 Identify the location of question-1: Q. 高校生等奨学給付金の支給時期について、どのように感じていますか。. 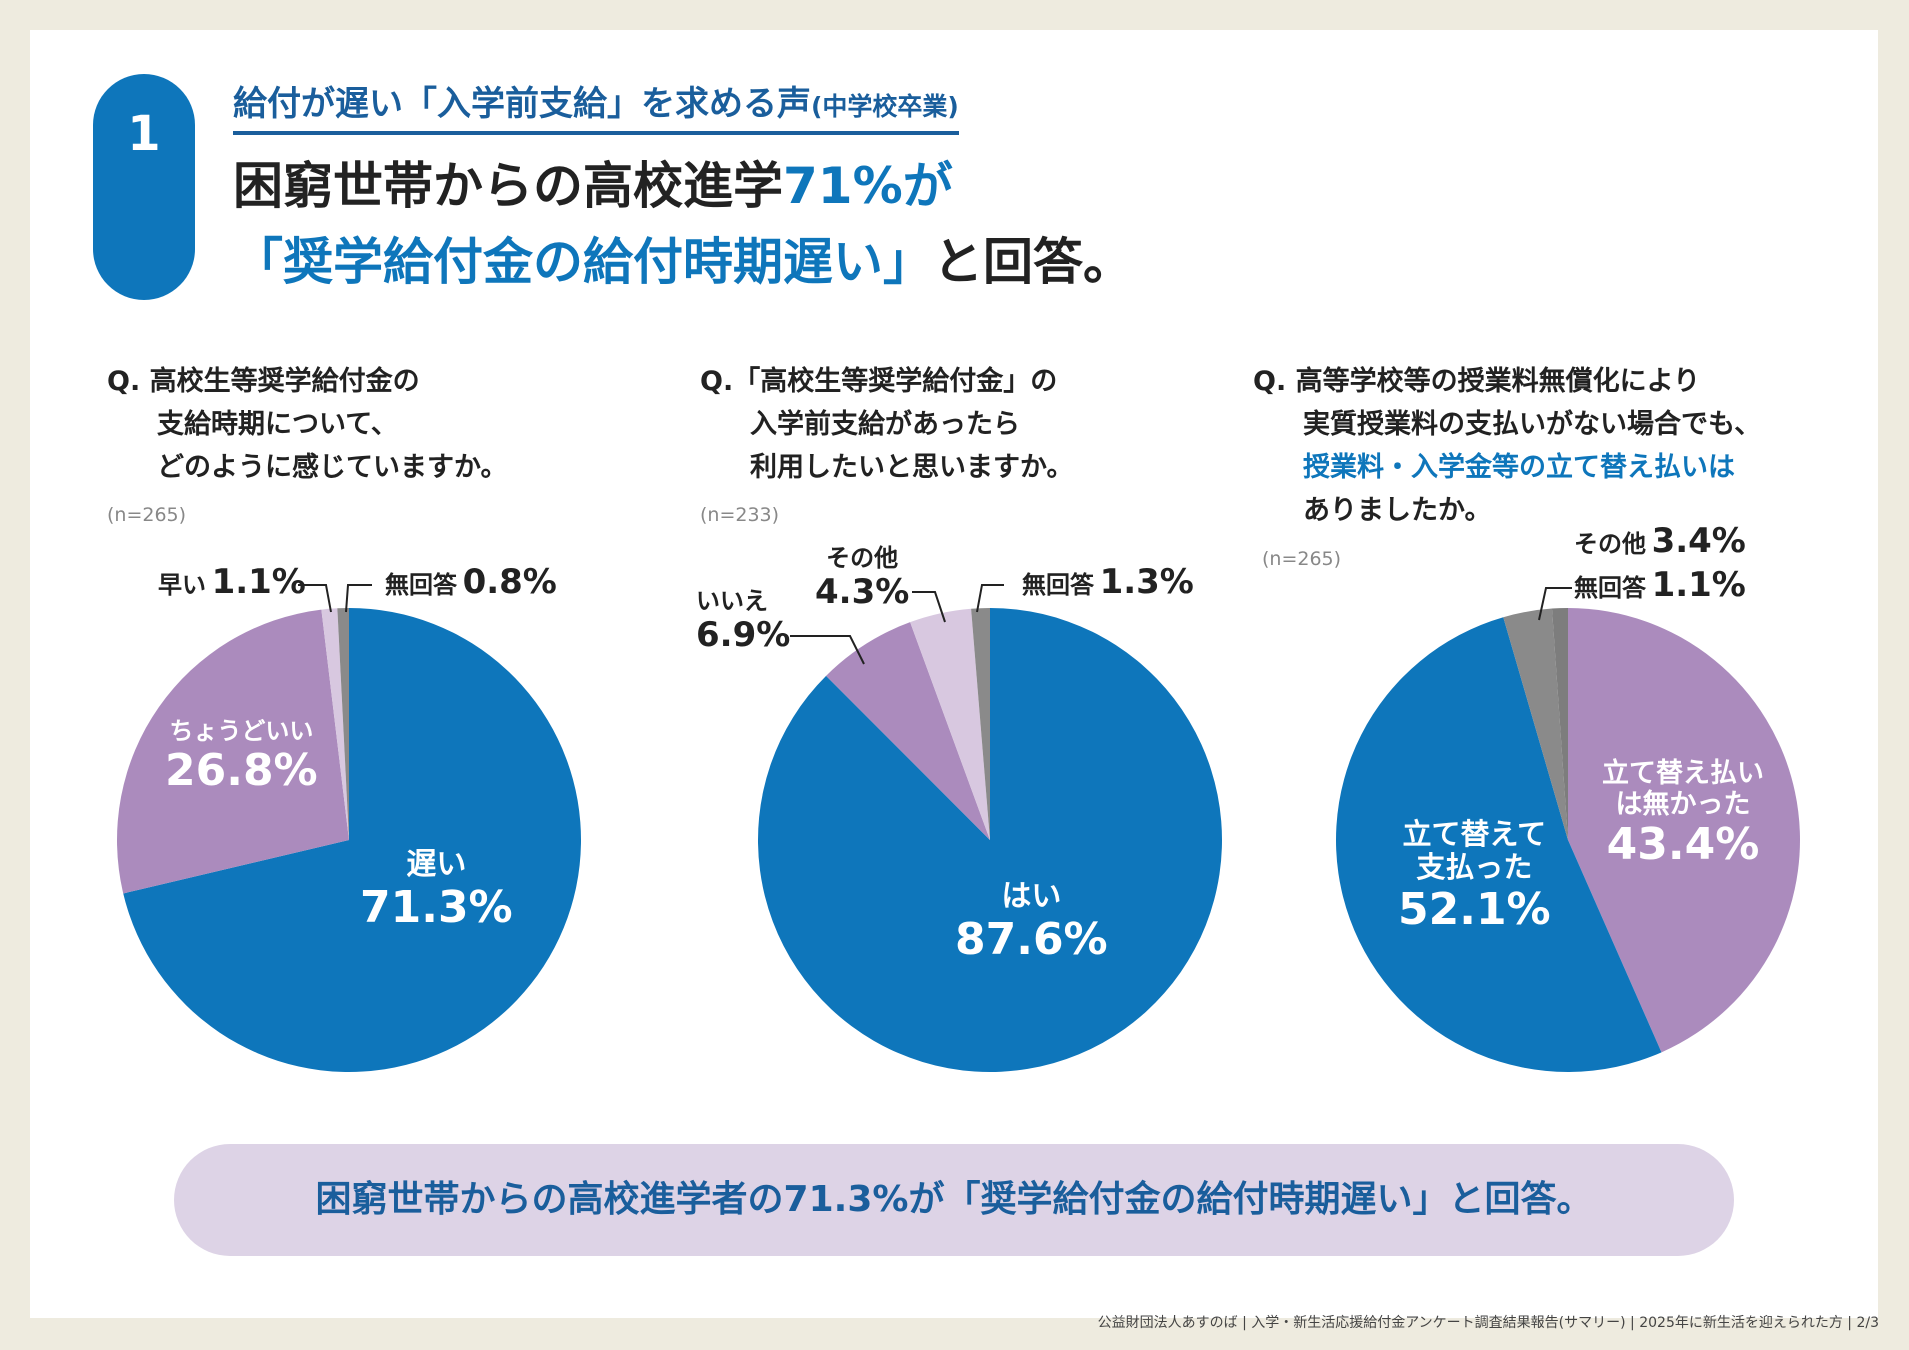
(307, 424).